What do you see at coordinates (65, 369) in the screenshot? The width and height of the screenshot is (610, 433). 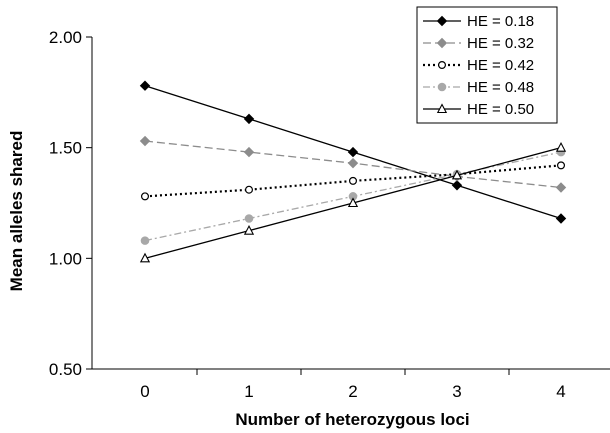 I see `y-tick-label: 0.50` at bounding box center [65, 369].